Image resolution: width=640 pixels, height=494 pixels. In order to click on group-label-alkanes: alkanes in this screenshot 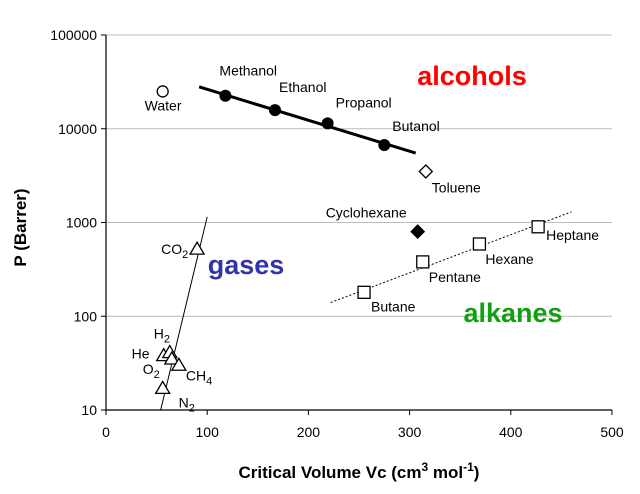, I will do `click(512, 313)`.